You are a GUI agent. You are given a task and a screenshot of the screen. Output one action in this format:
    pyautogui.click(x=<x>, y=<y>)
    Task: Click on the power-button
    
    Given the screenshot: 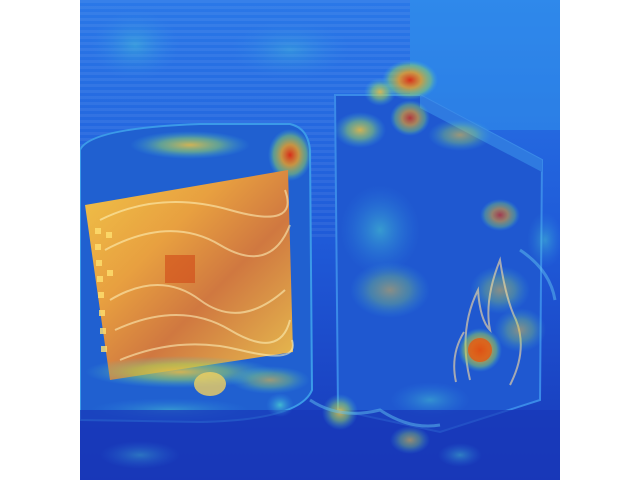 What is the action you would take?
    pyautogui.click(x=210, y=384)
    